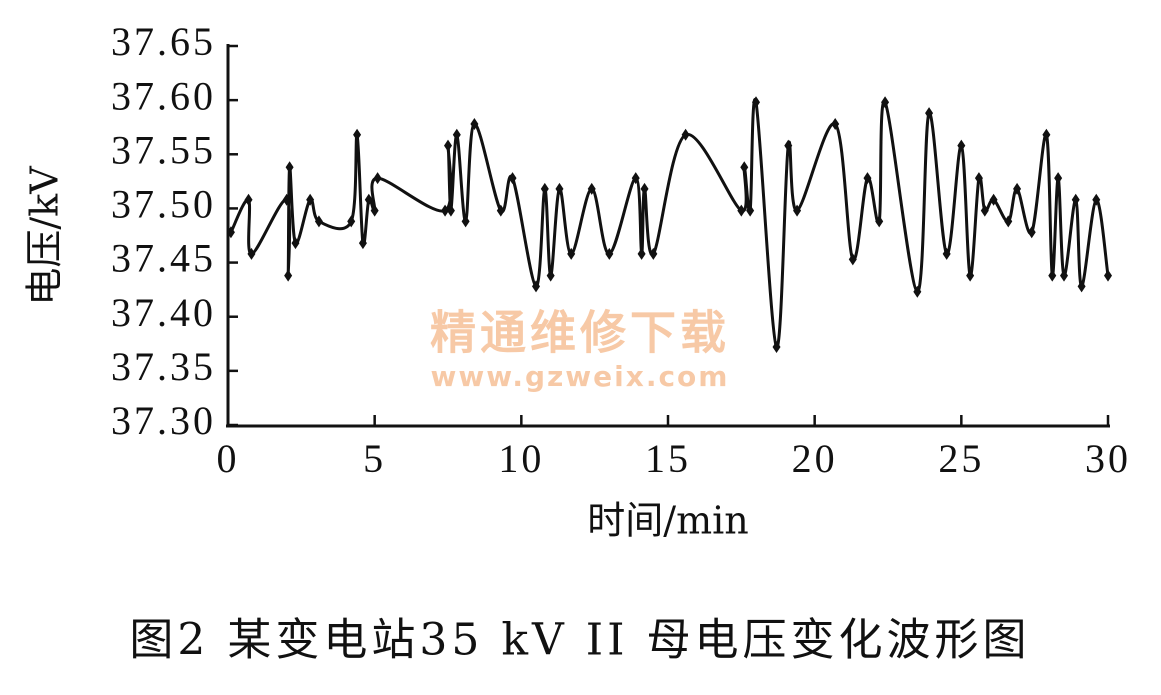 This screenshot has width=1161, height=695. Describe the element at coordinates (163, 258) in the screenshot. I see `y-tick-label: 37.45` at that location.